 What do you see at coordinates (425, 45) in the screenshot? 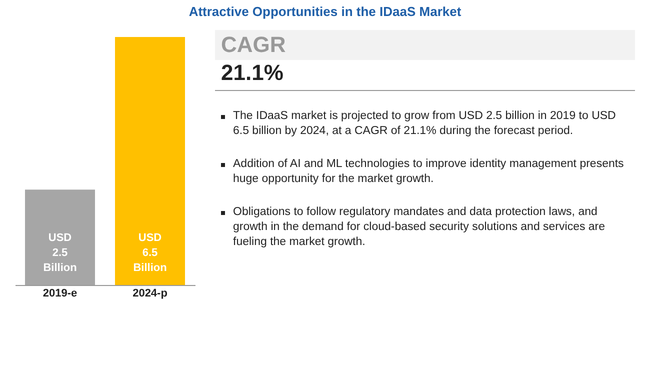
I see `text: CAGR` at bounding box center [425, 45].